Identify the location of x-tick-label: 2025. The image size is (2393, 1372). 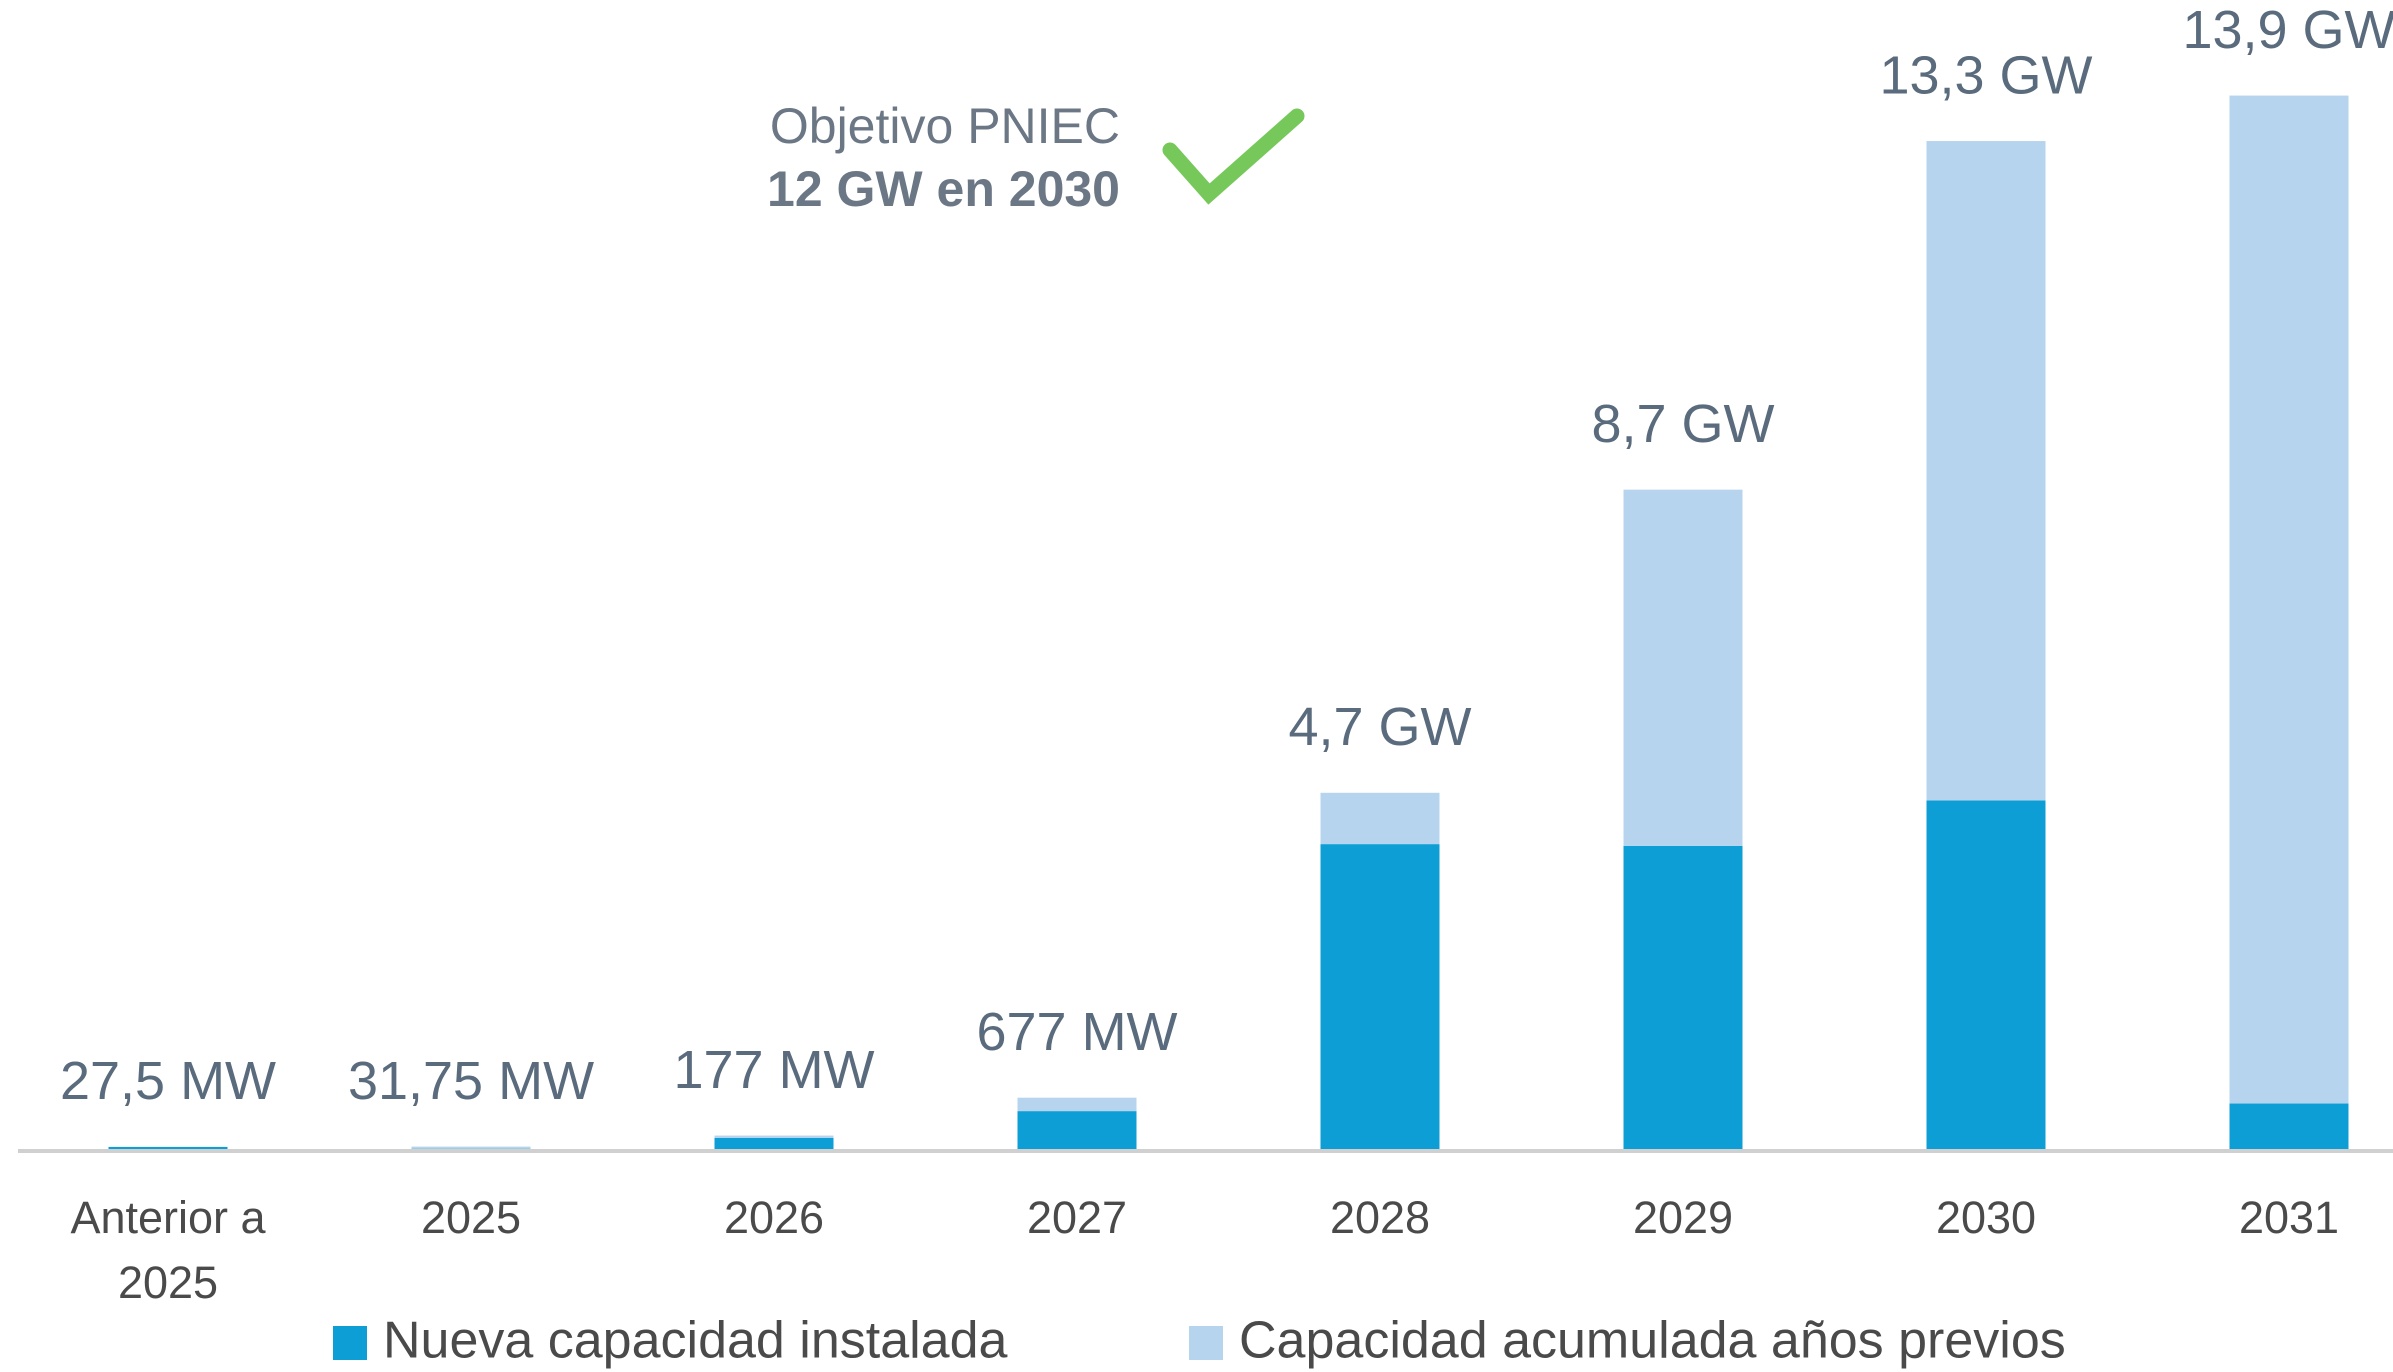
(471, 1217).